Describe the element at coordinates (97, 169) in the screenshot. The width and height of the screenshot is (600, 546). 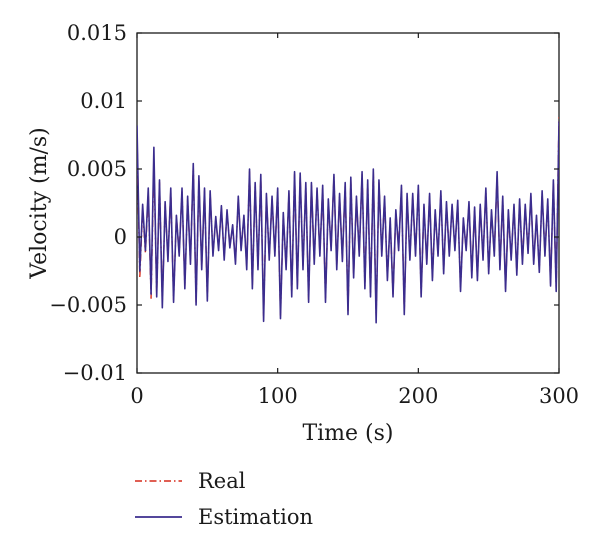
I see `y-tick-label: 0.005` at that location.